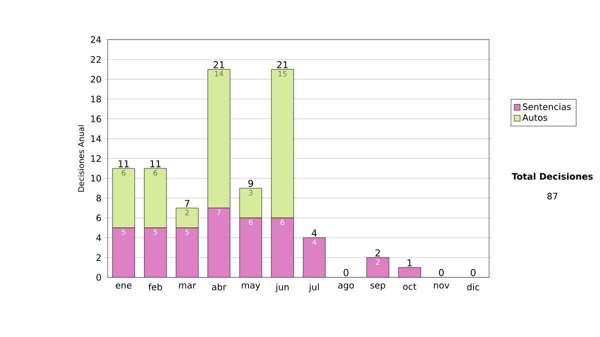  I want to click on y-tick-label: 8, so click(98, 198).